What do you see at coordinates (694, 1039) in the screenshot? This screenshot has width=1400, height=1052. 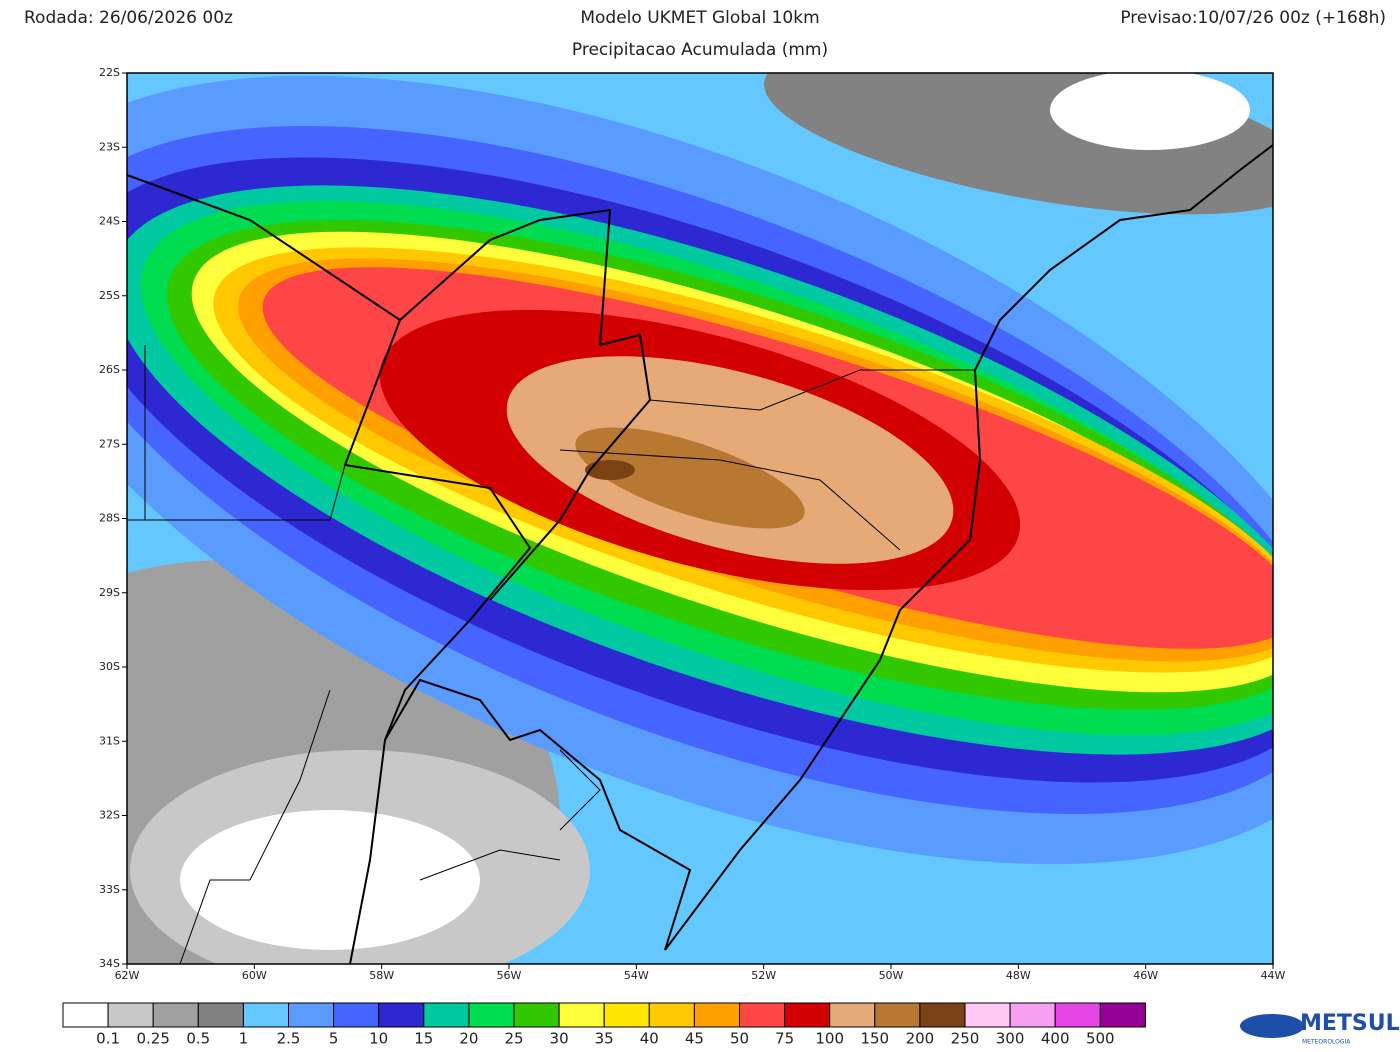 I see `colorbar-label: 45` at bounding box center [694, 1039].